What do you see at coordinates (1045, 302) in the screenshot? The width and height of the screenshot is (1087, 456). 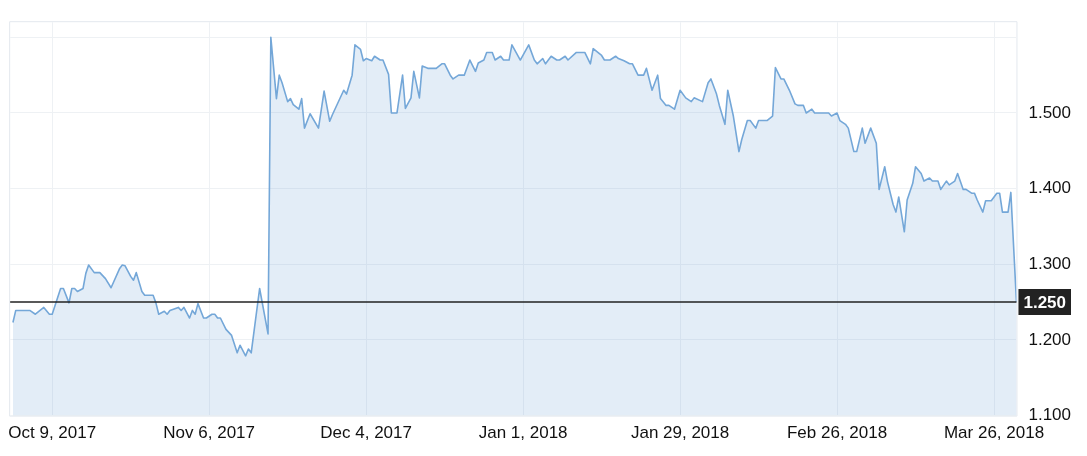 I see `ref-line-label: 1.250` at bounding box center [1045, 302].